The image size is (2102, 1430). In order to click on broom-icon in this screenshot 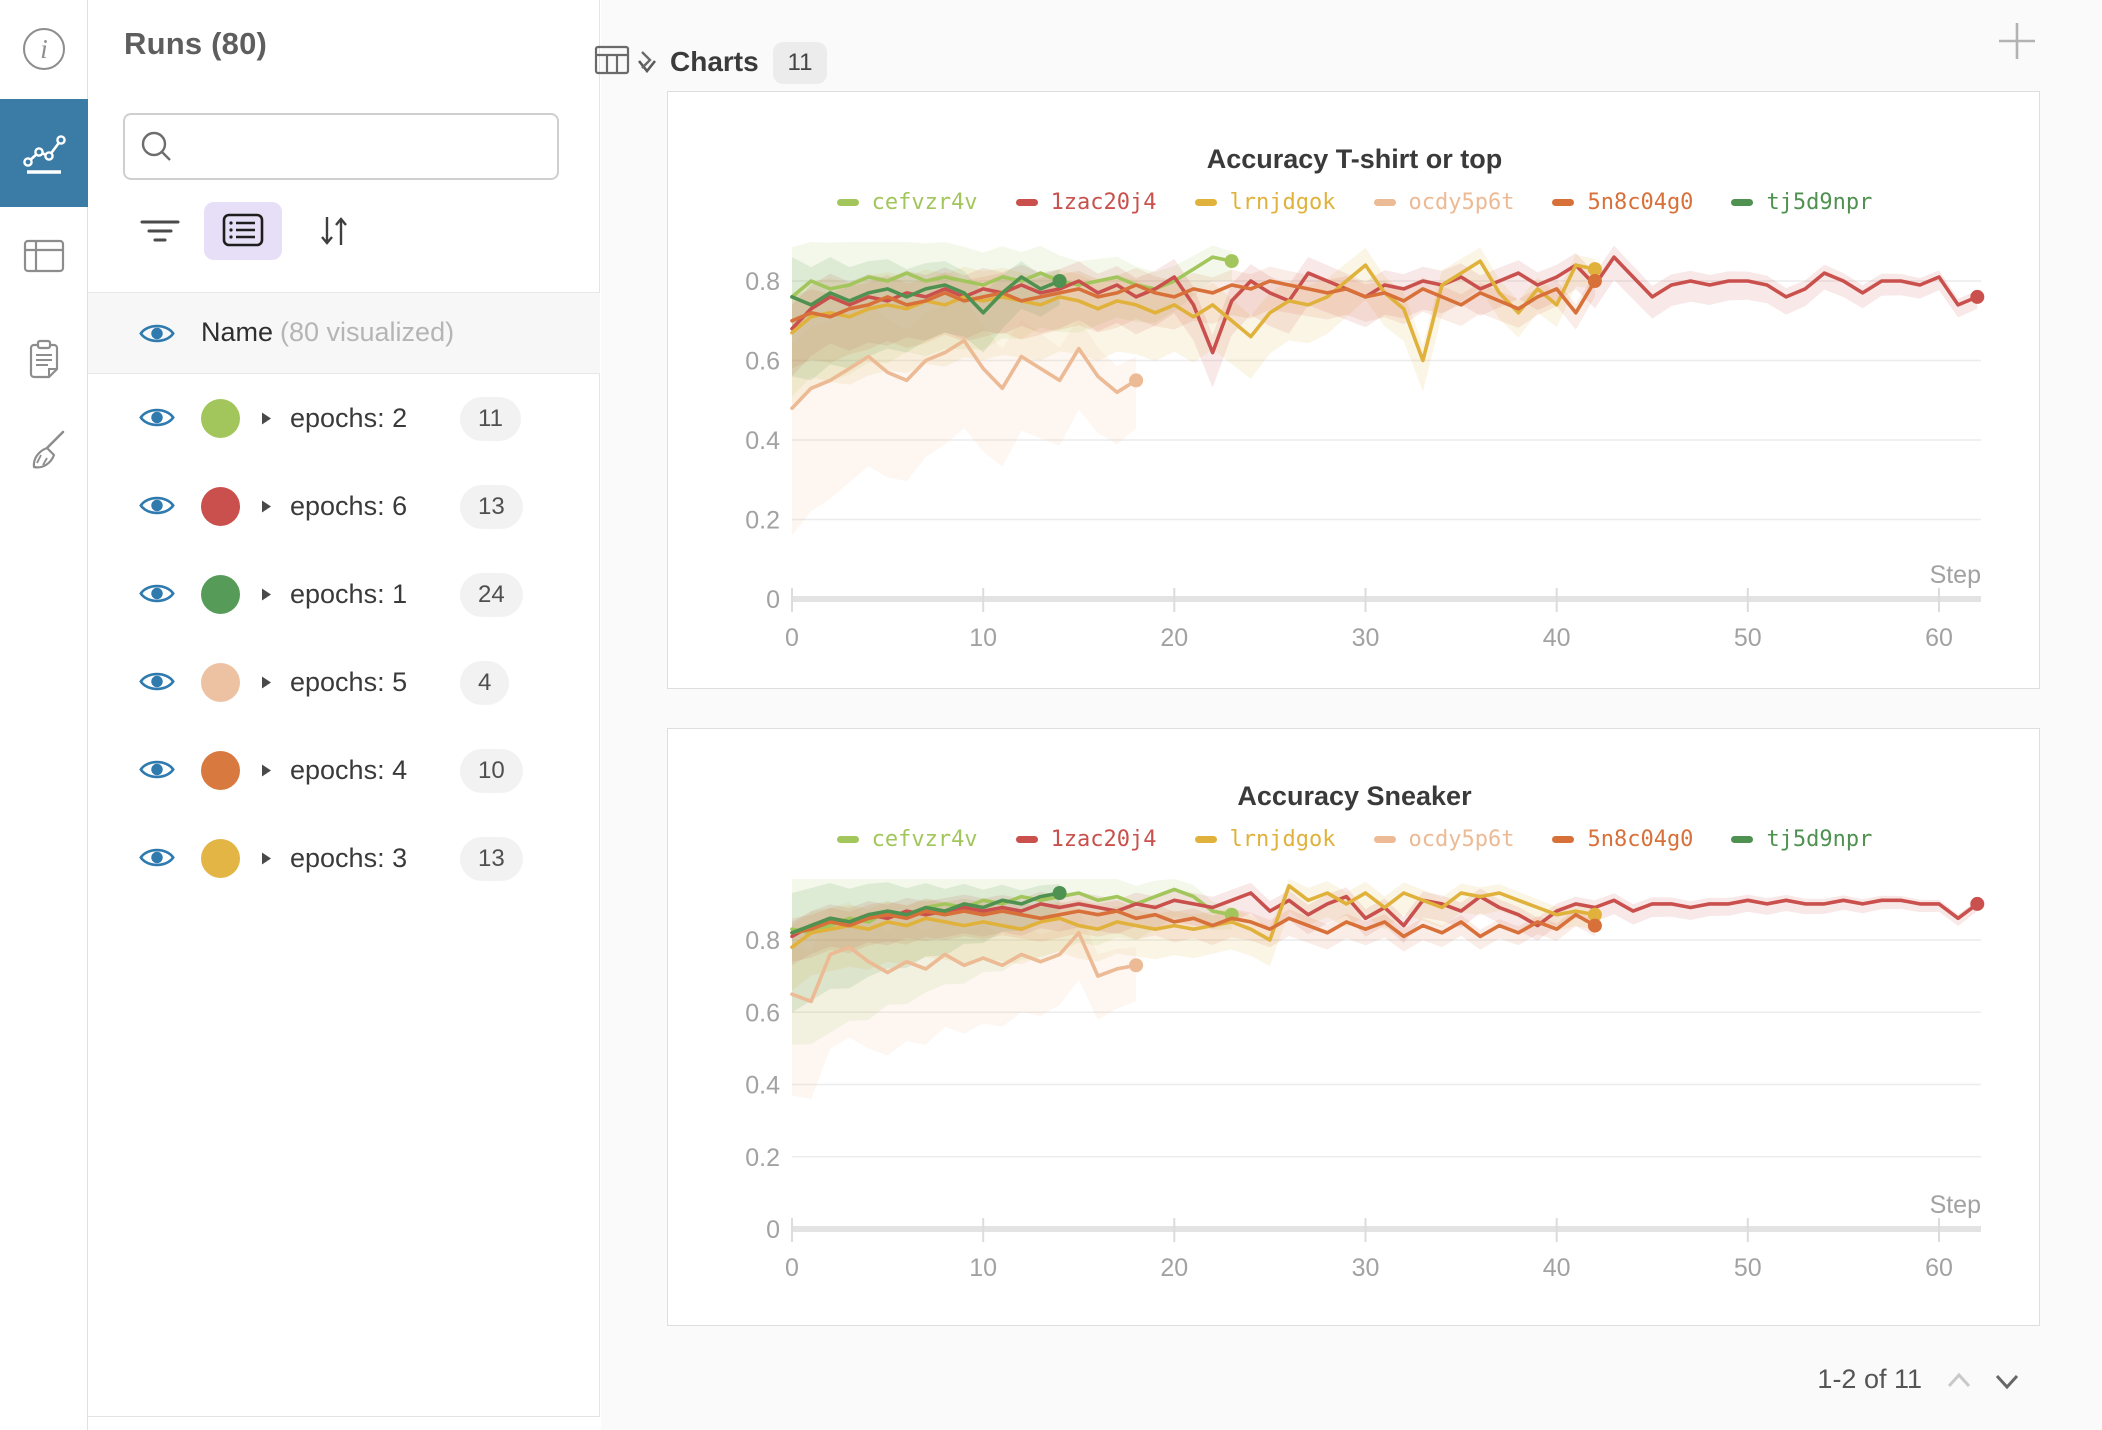, I will do `click(44, 450)`.